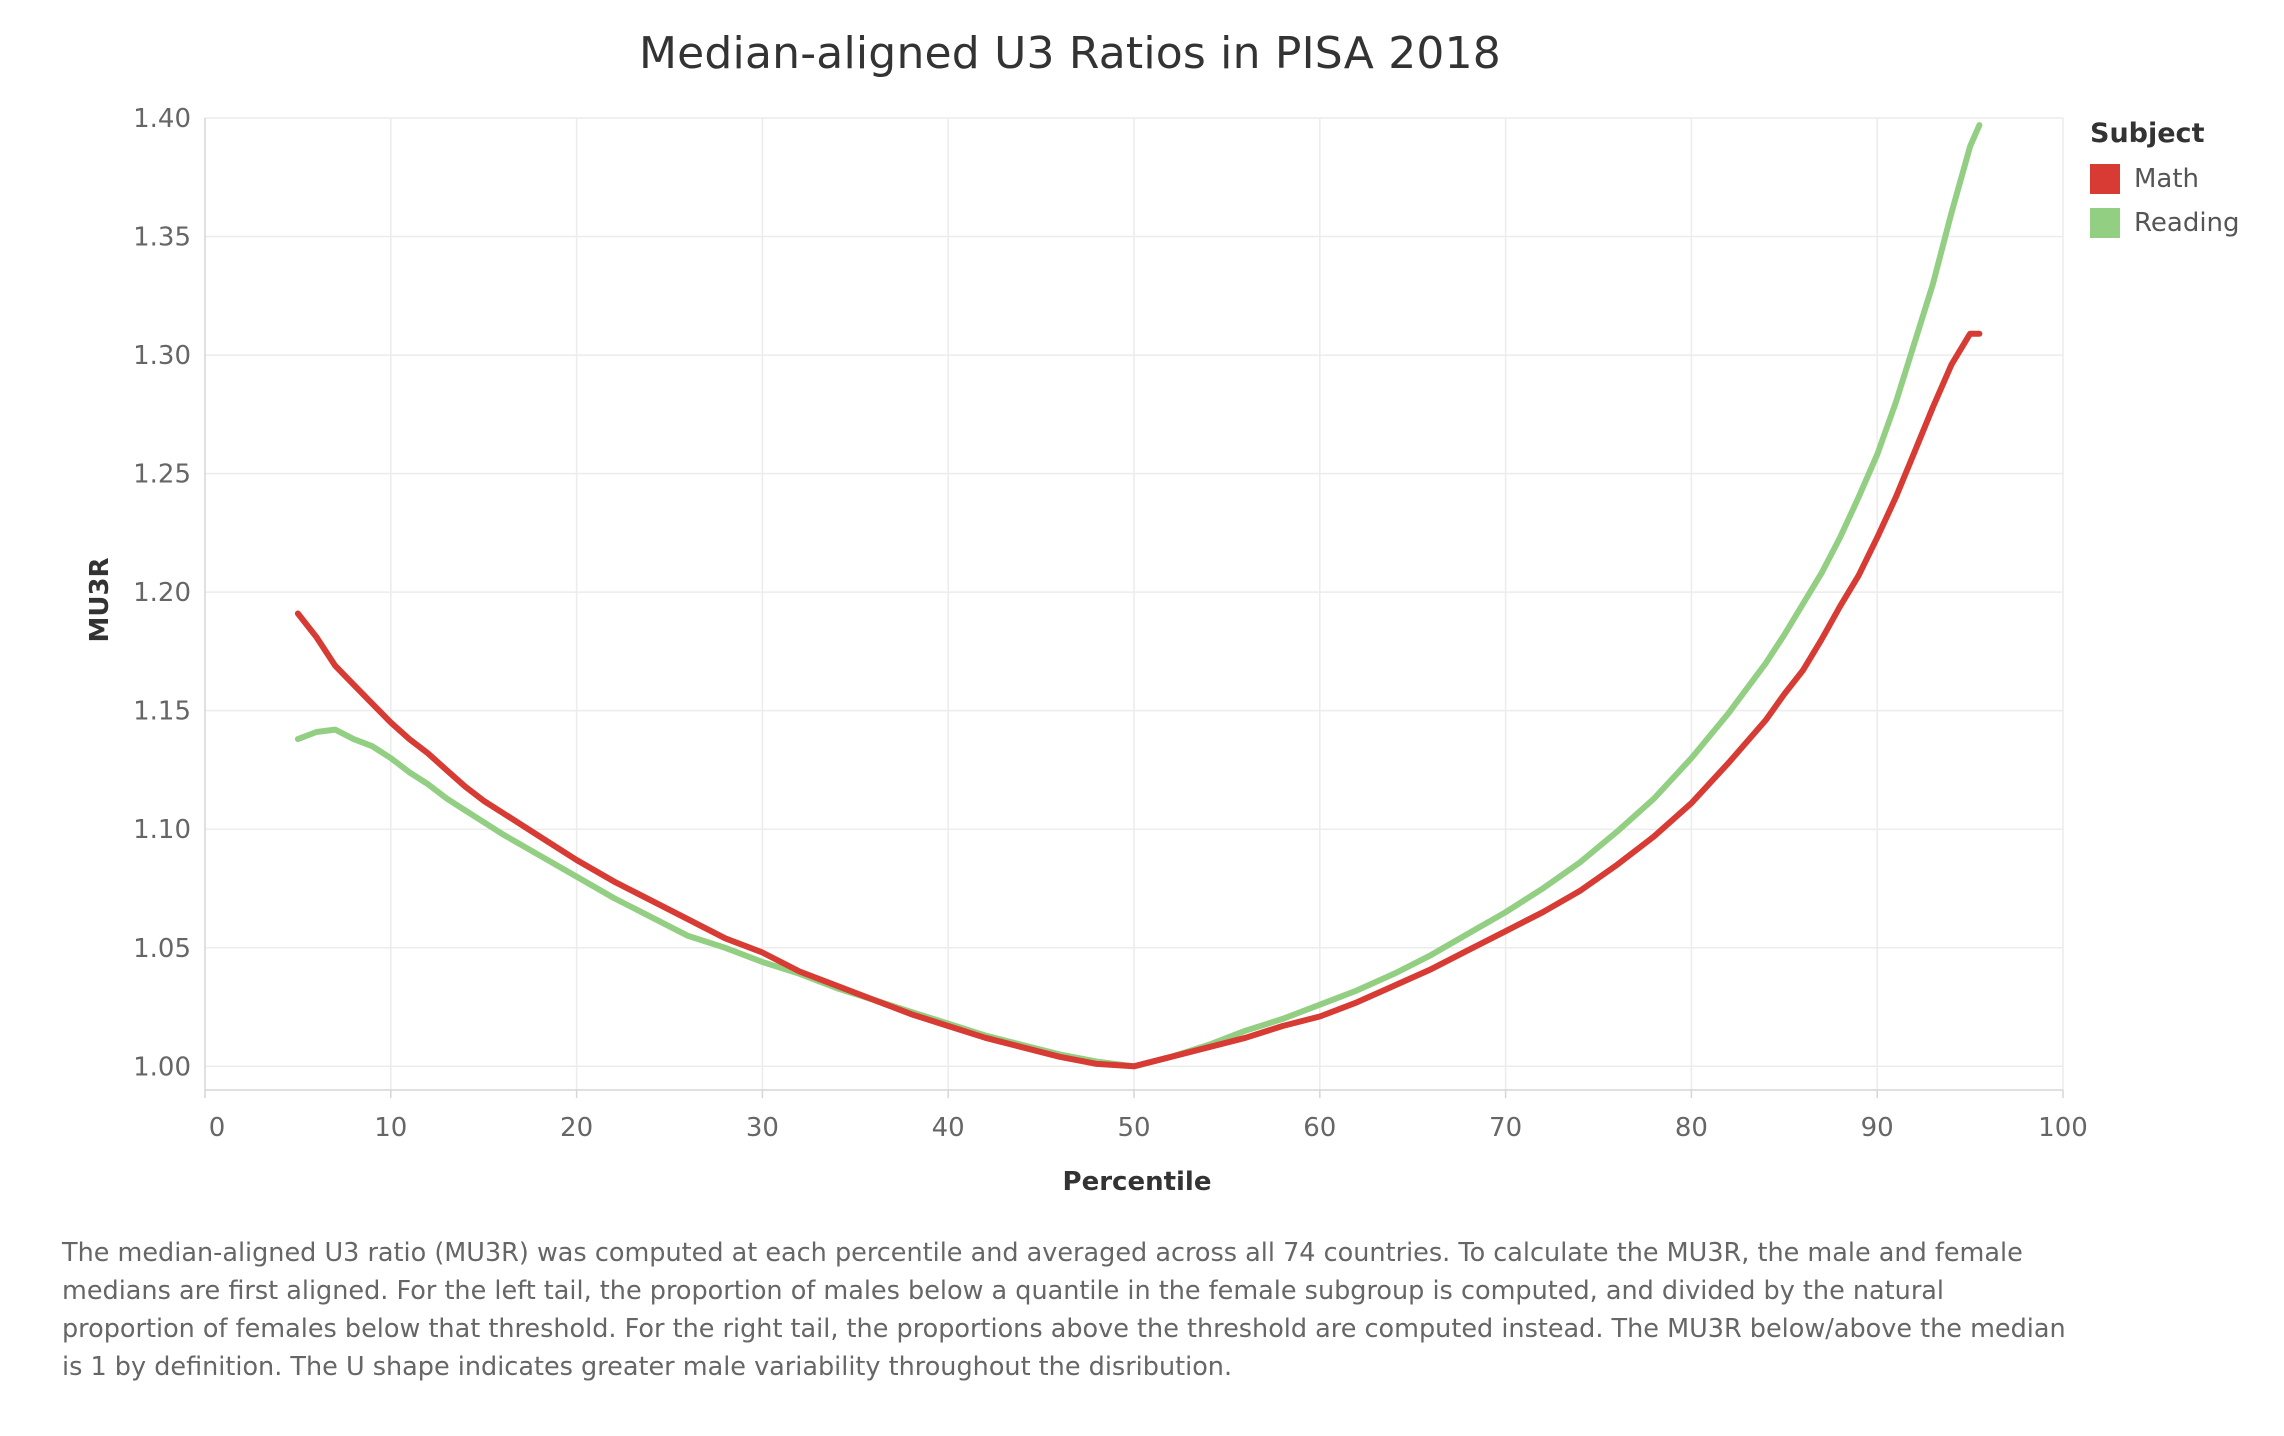  I want to click on y-axis-label: MU3R, so click(100, 599).